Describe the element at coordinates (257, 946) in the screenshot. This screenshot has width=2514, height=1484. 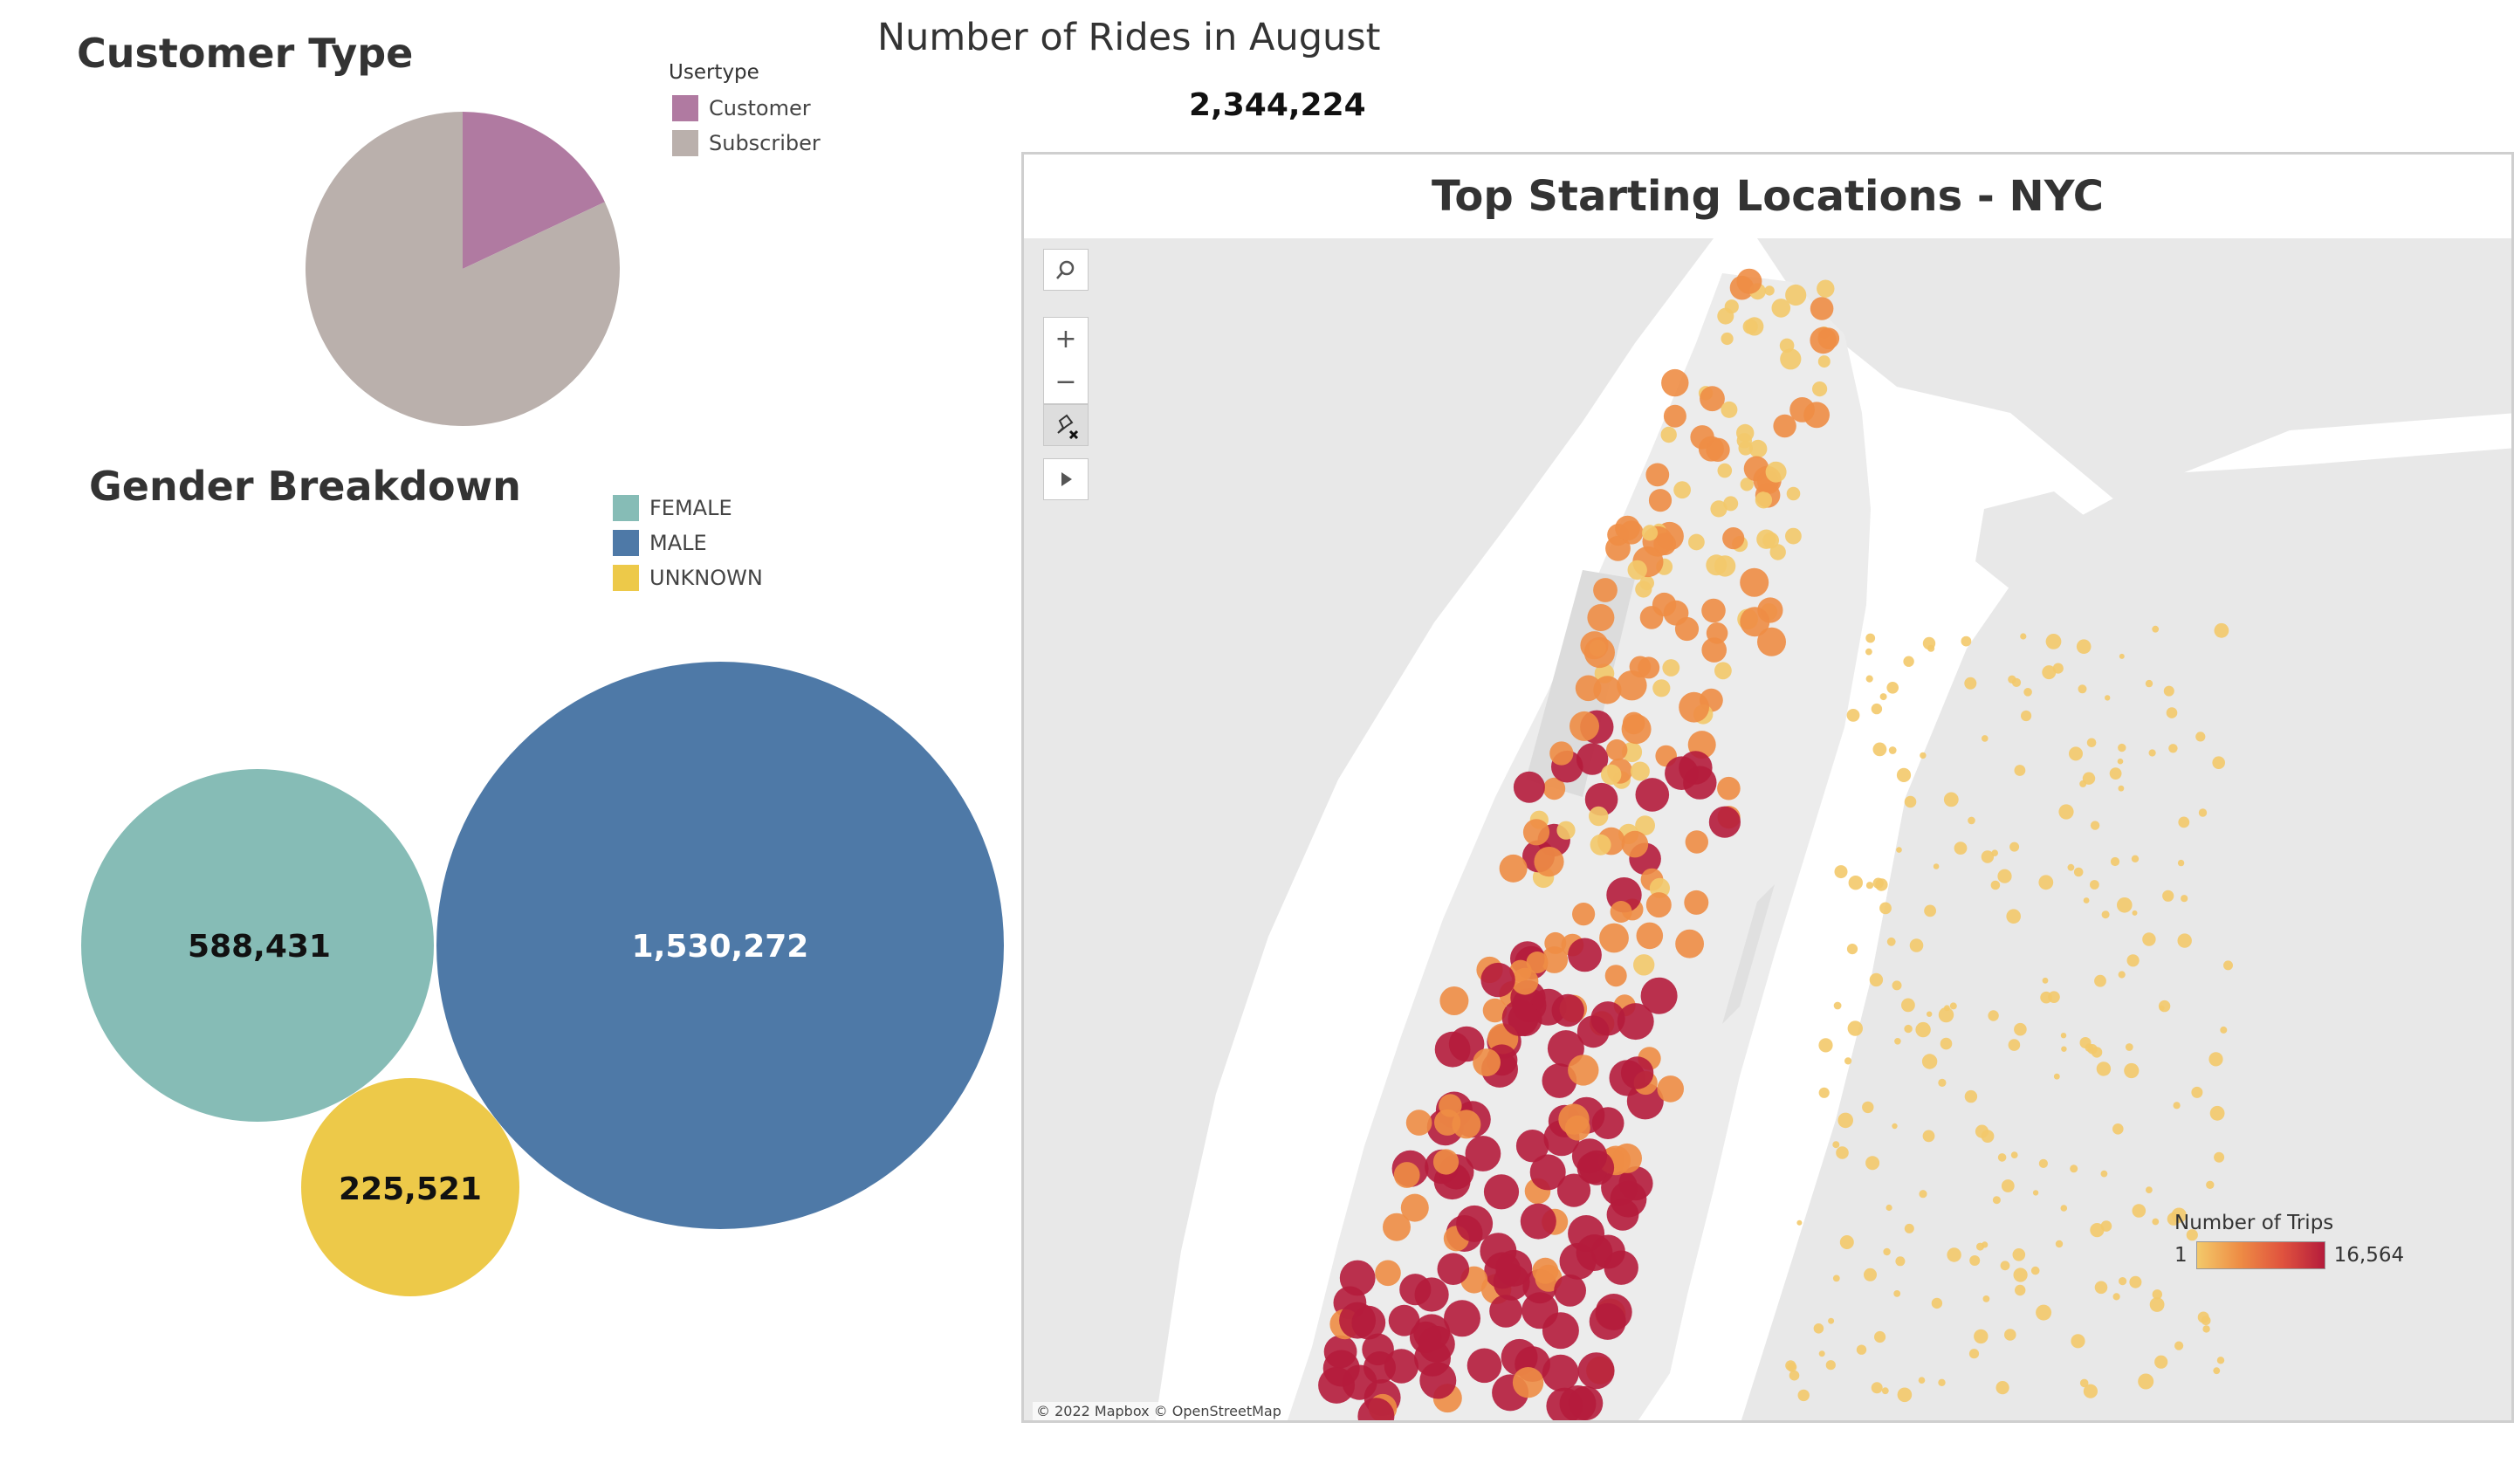
I see `bubble-female` at that location.